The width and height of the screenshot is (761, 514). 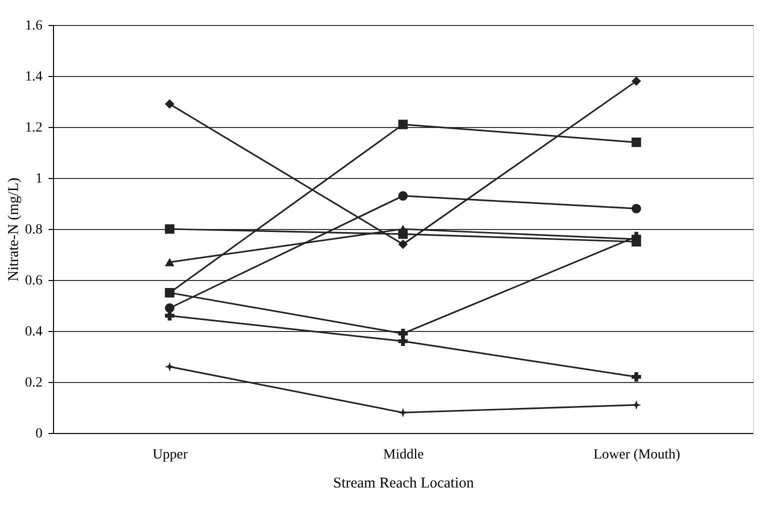 What do you see at coordinates (403, 455) in the screenshot?
I see `x-tick-label: Middle` at bounding box center [403, 455].